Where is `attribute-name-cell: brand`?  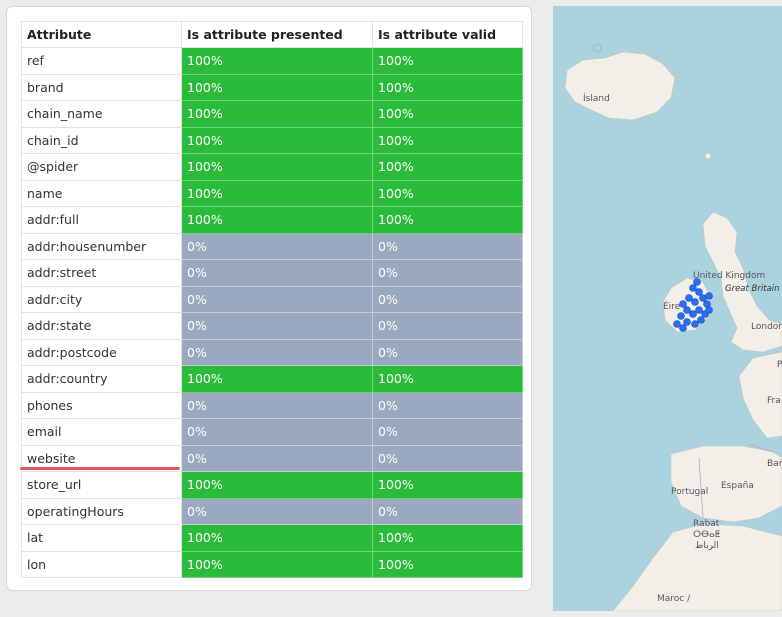 attribute-name-cell: brand is located at coordinates (101, 87).